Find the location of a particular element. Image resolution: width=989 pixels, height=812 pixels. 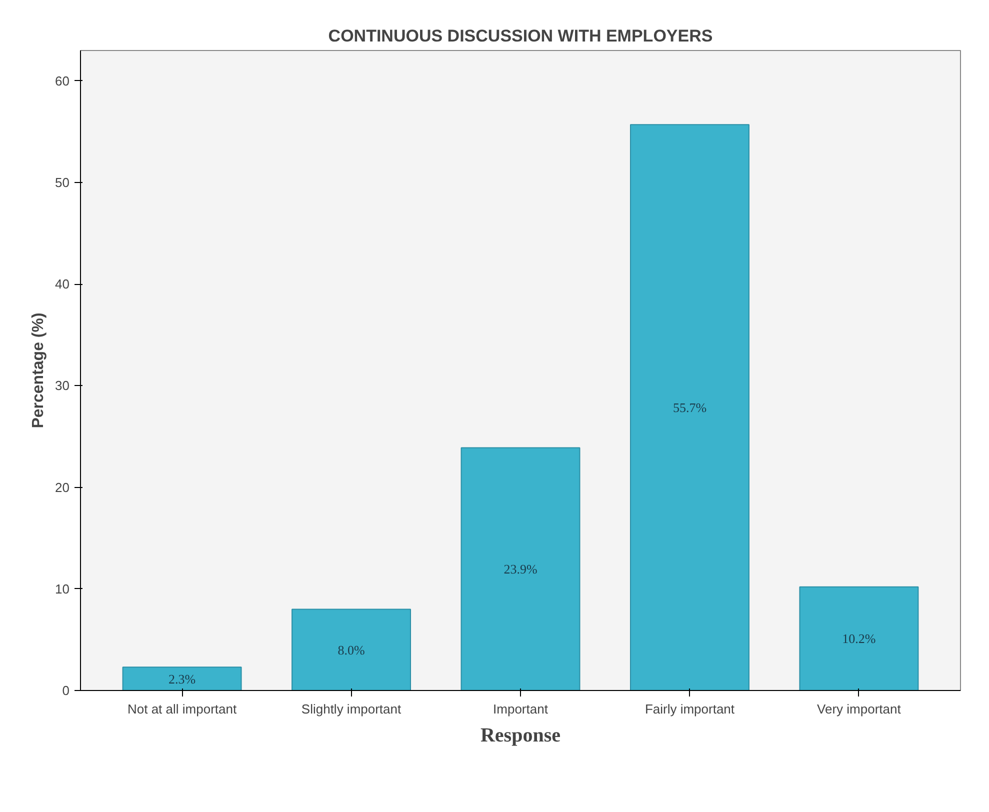

data-label: 55.7% is located at coordinates (689, 408).